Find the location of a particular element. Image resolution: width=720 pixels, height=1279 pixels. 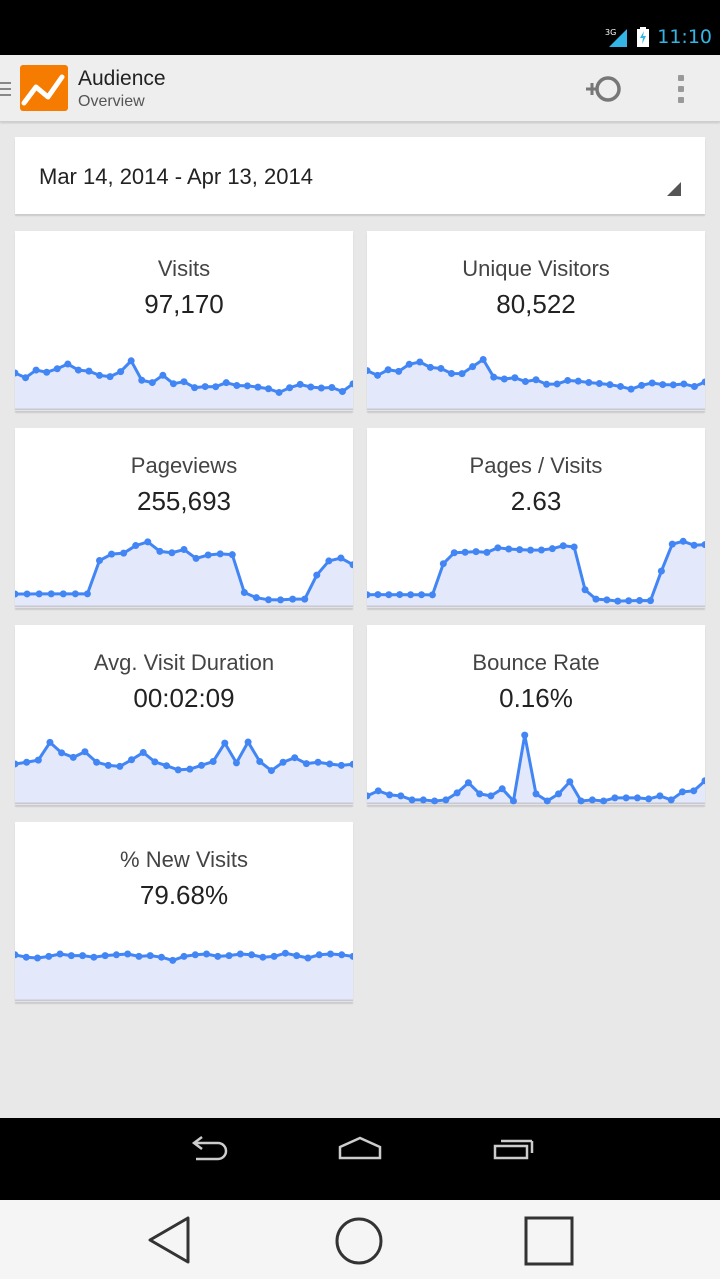

metric-label: Avg. Visit Duration is located at coordinates (184, 662).